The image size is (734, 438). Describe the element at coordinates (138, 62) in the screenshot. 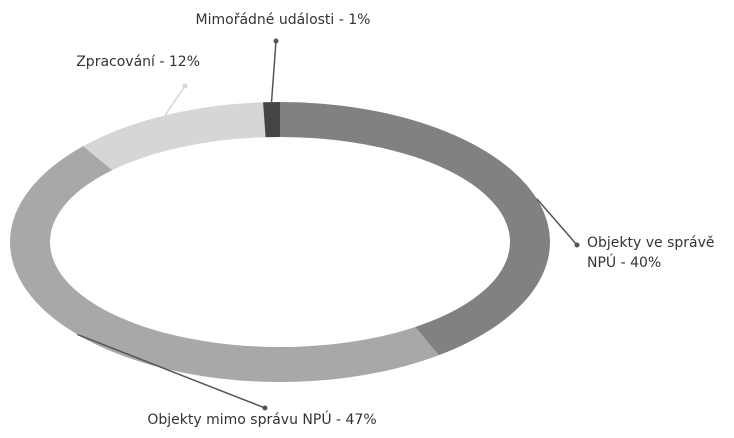

I see `slice-label: Zpracování - 12%` at that location.